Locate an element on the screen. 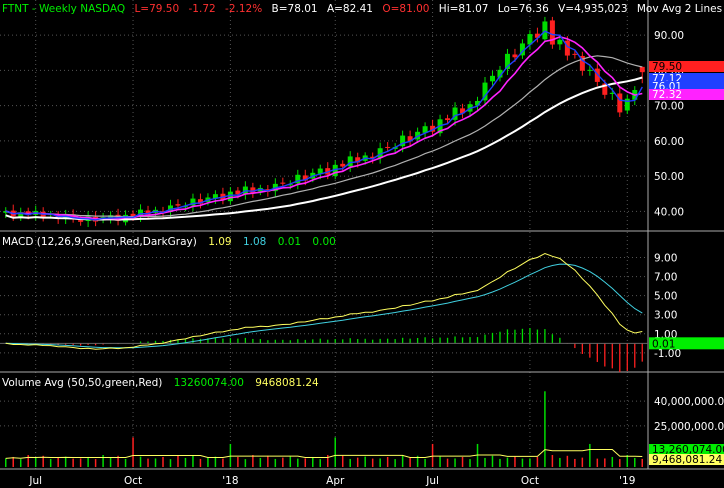 Image resolution: width=724 pixels, height=488 pixels. volume-tick-label: 40,000,000.00 is located at coordinates (689, 402).